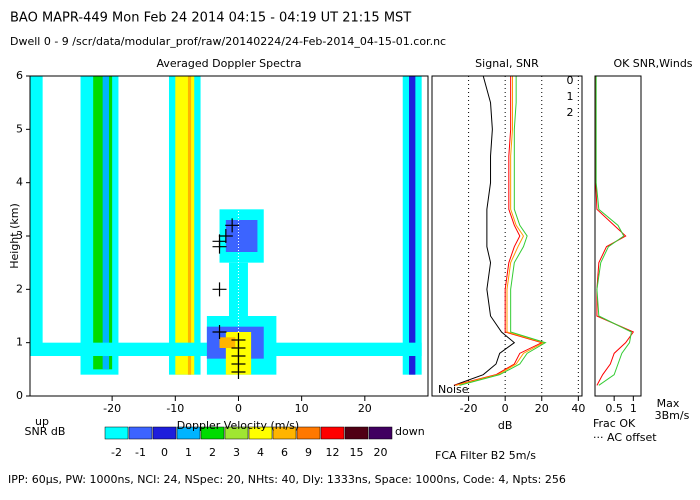 This screenshot has height=500, width=700. I want to click on x-axis-label: dB, so click(505, 425).